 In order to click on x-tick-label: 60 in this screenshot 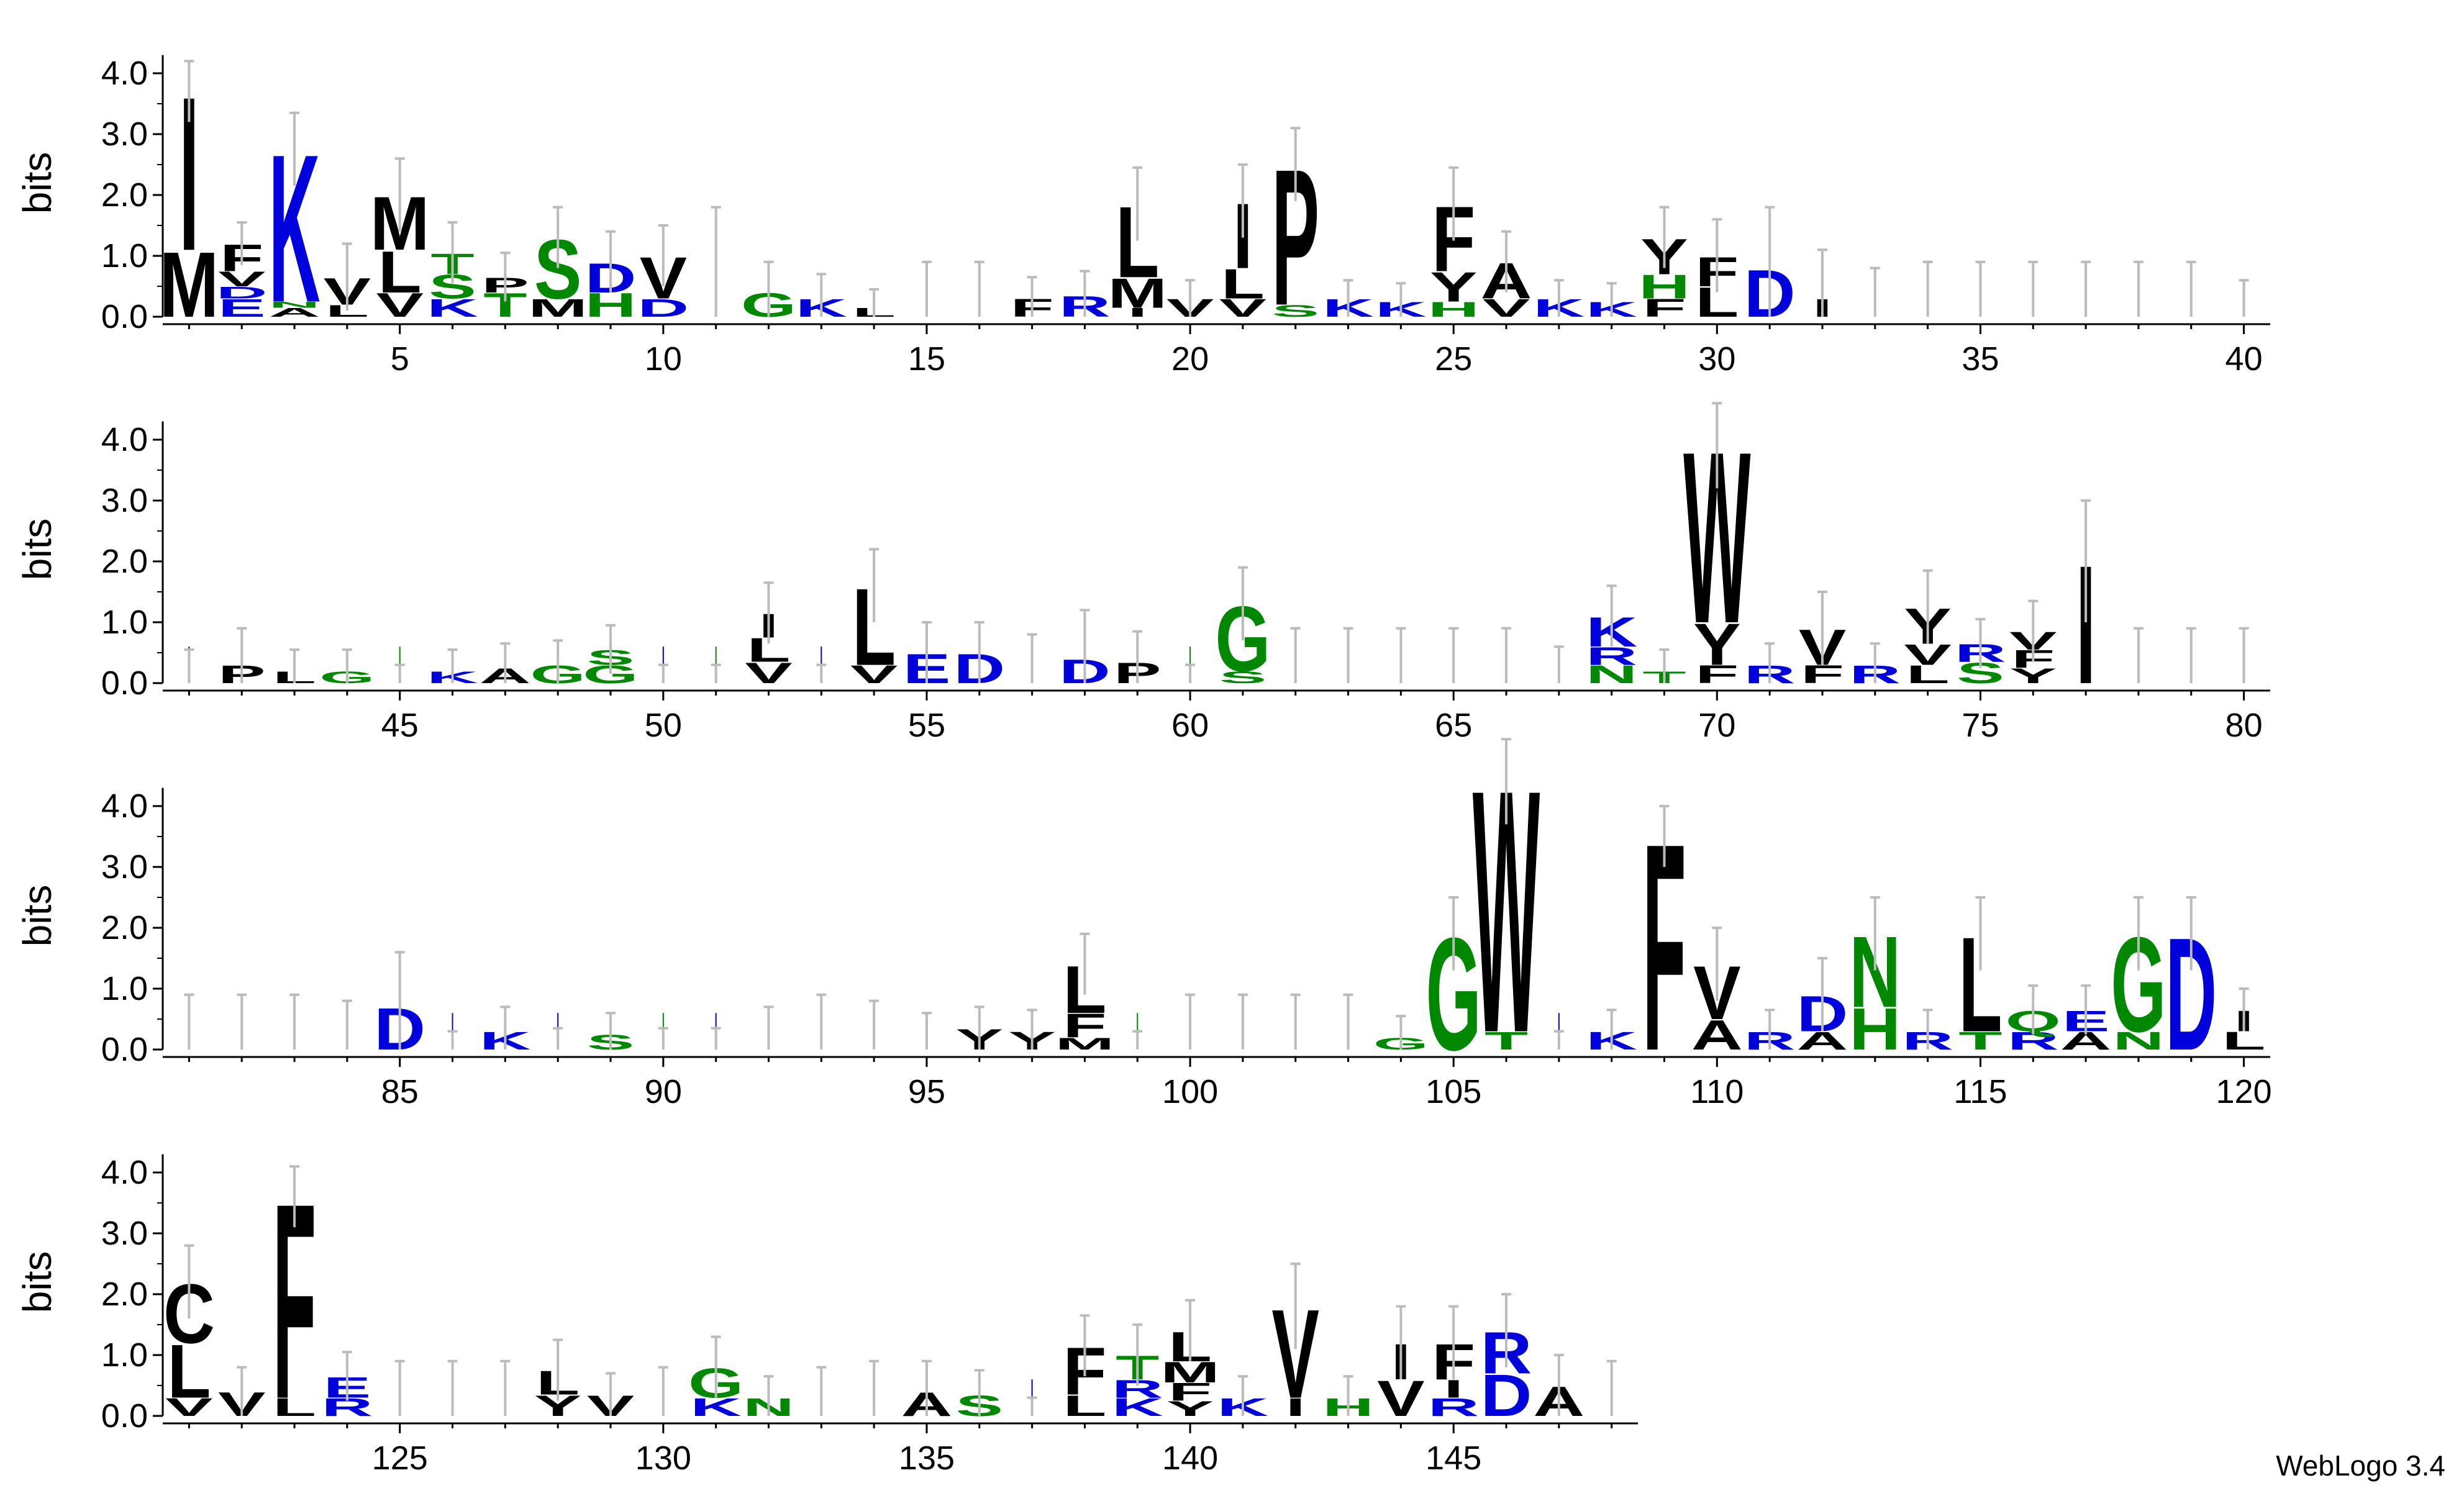, I will do `click(1190, 725)`.